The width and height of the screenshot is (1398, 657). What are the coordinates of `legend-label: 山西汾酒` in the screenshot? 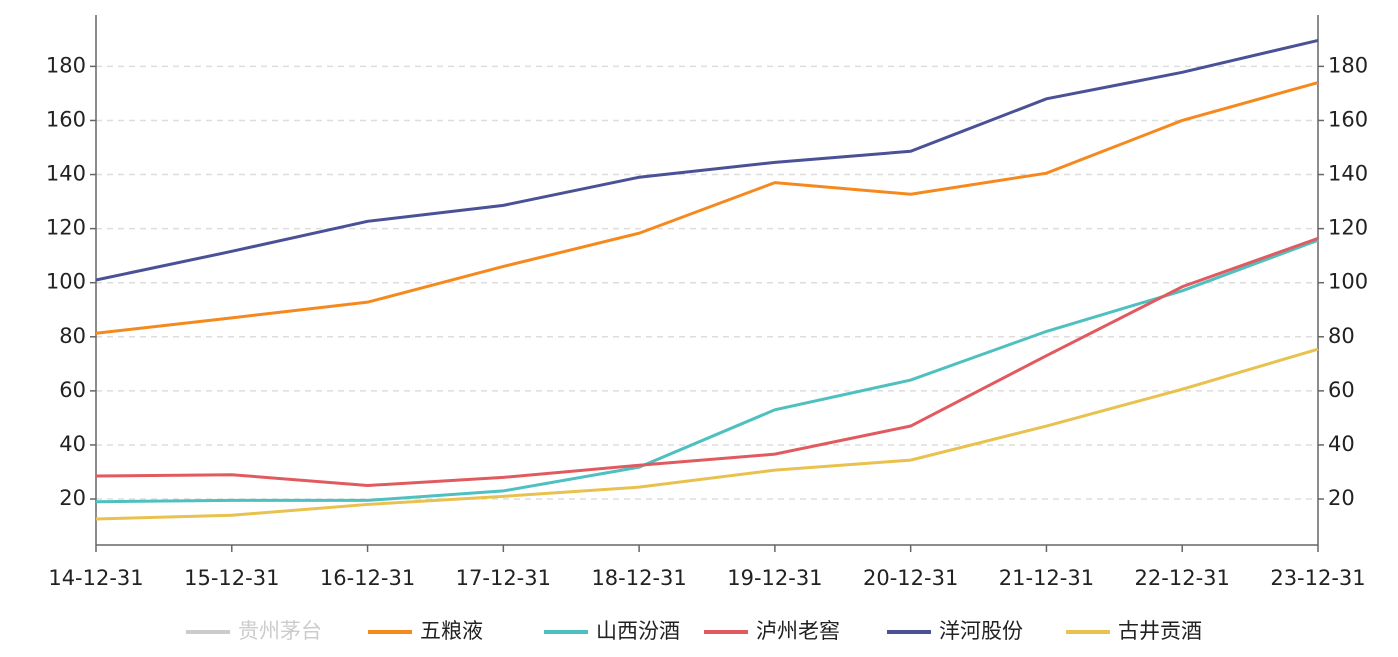 It's located at (638, 631).